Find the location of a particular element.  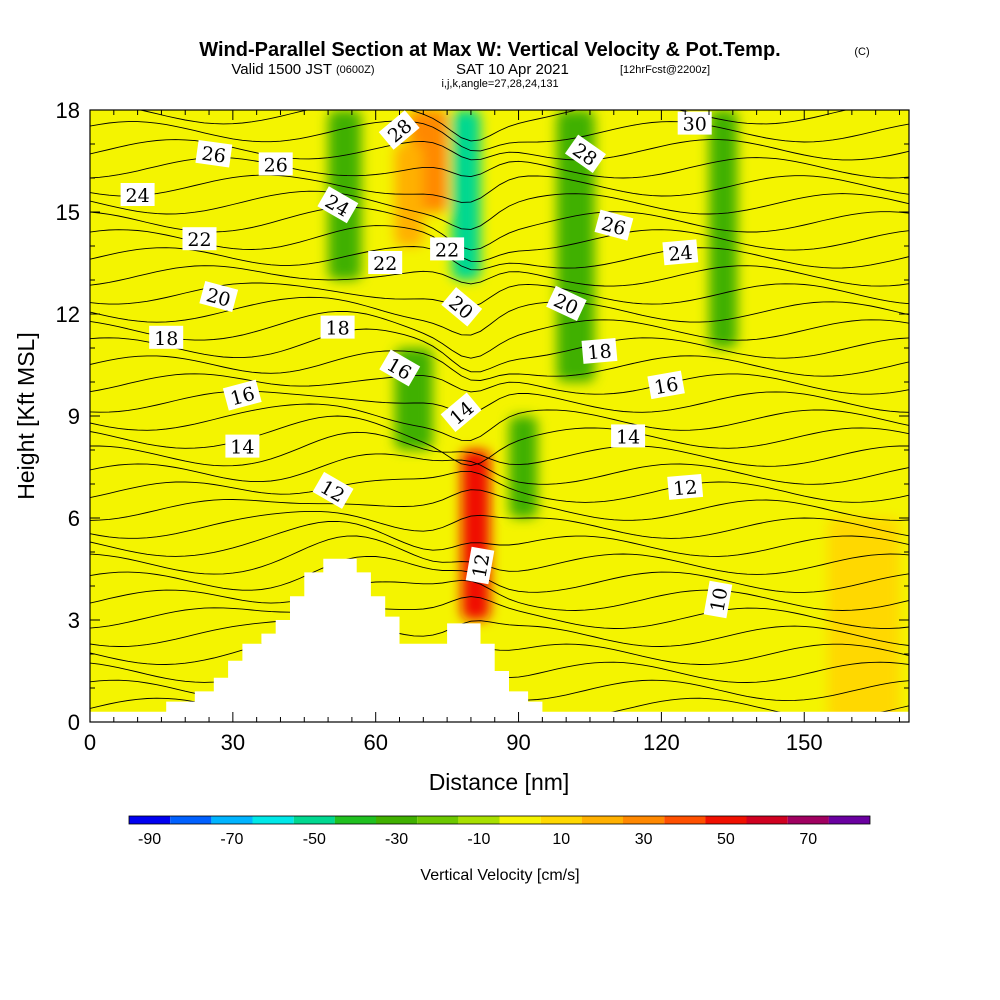

forecast-info: [12hrFcst@2200z] is located at coordinates (665, 70).